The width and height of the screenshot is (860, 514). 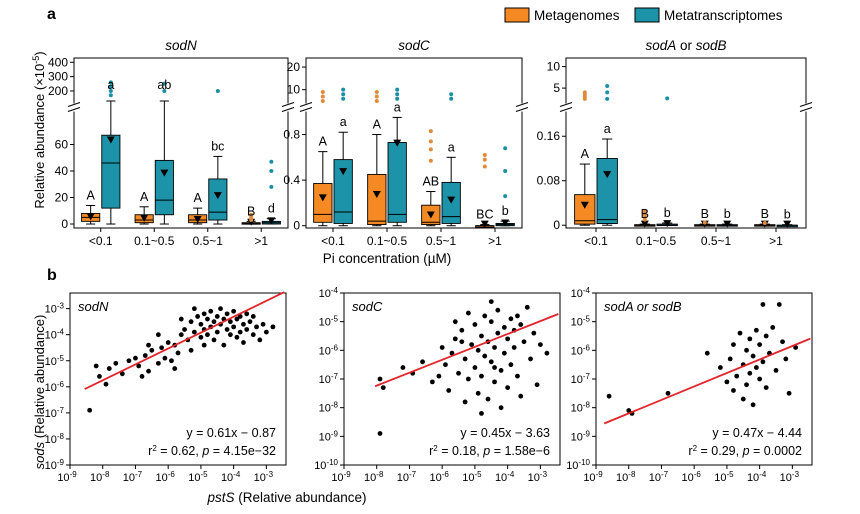 I want to click on x-tick-label: 10⁻⁸, so click(x=626, y=477).